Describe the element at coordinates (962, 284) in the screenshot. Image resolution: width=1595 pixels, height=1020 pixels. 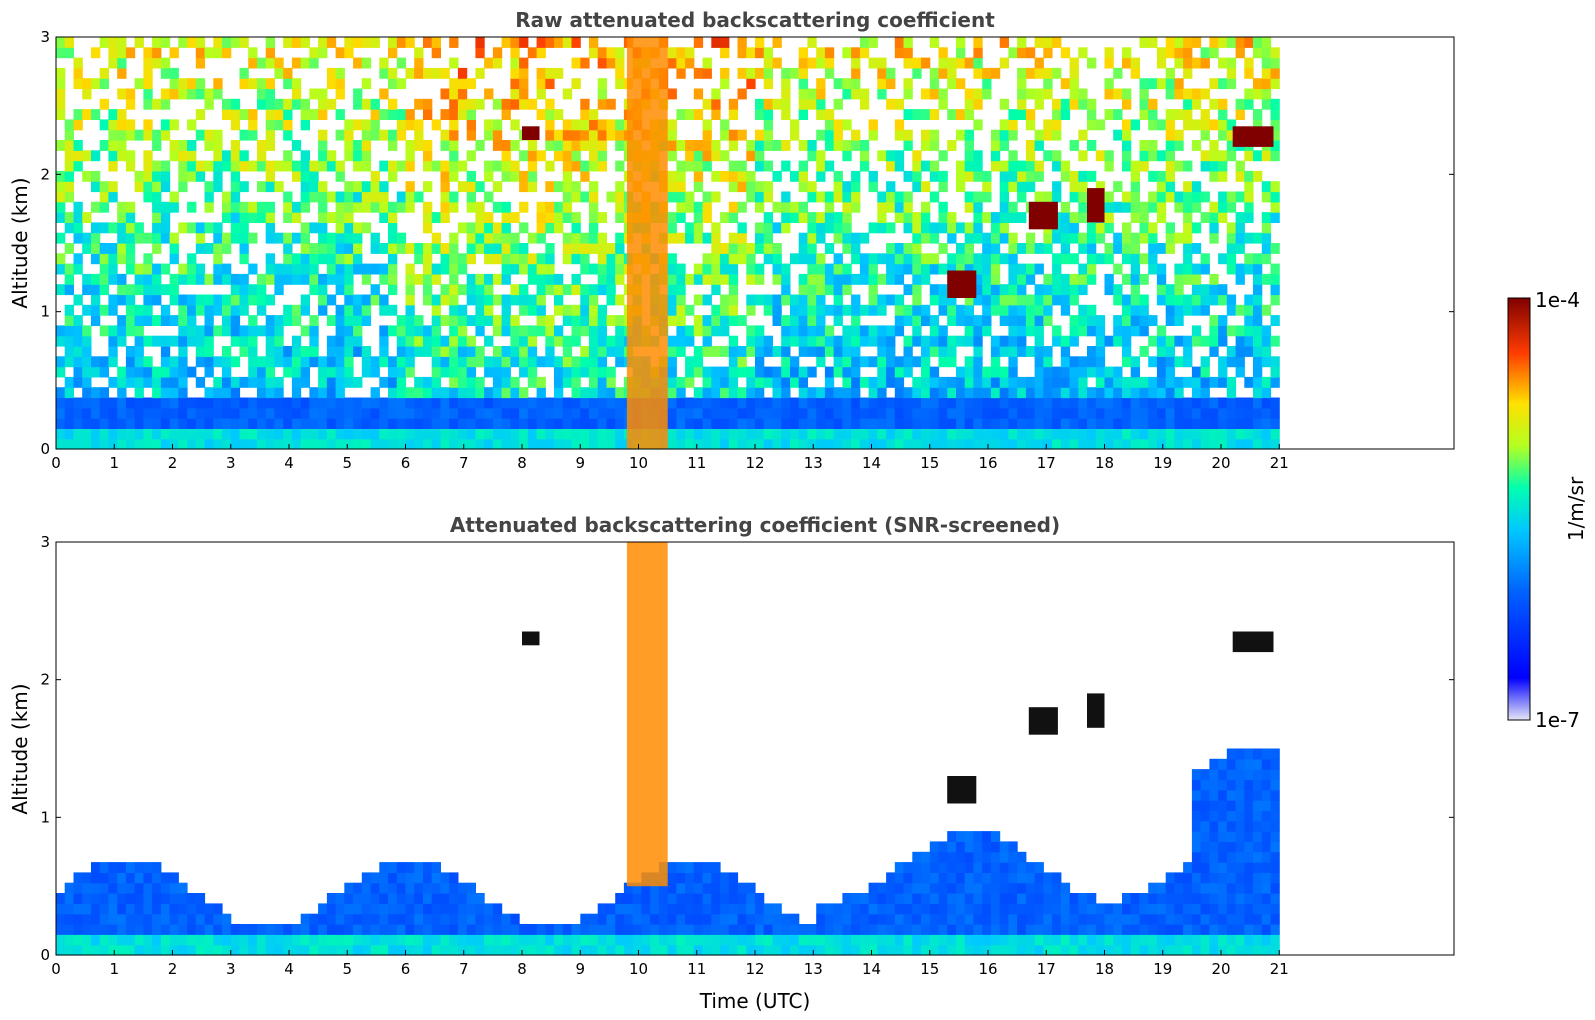
I see `cloud-mark` at that location.